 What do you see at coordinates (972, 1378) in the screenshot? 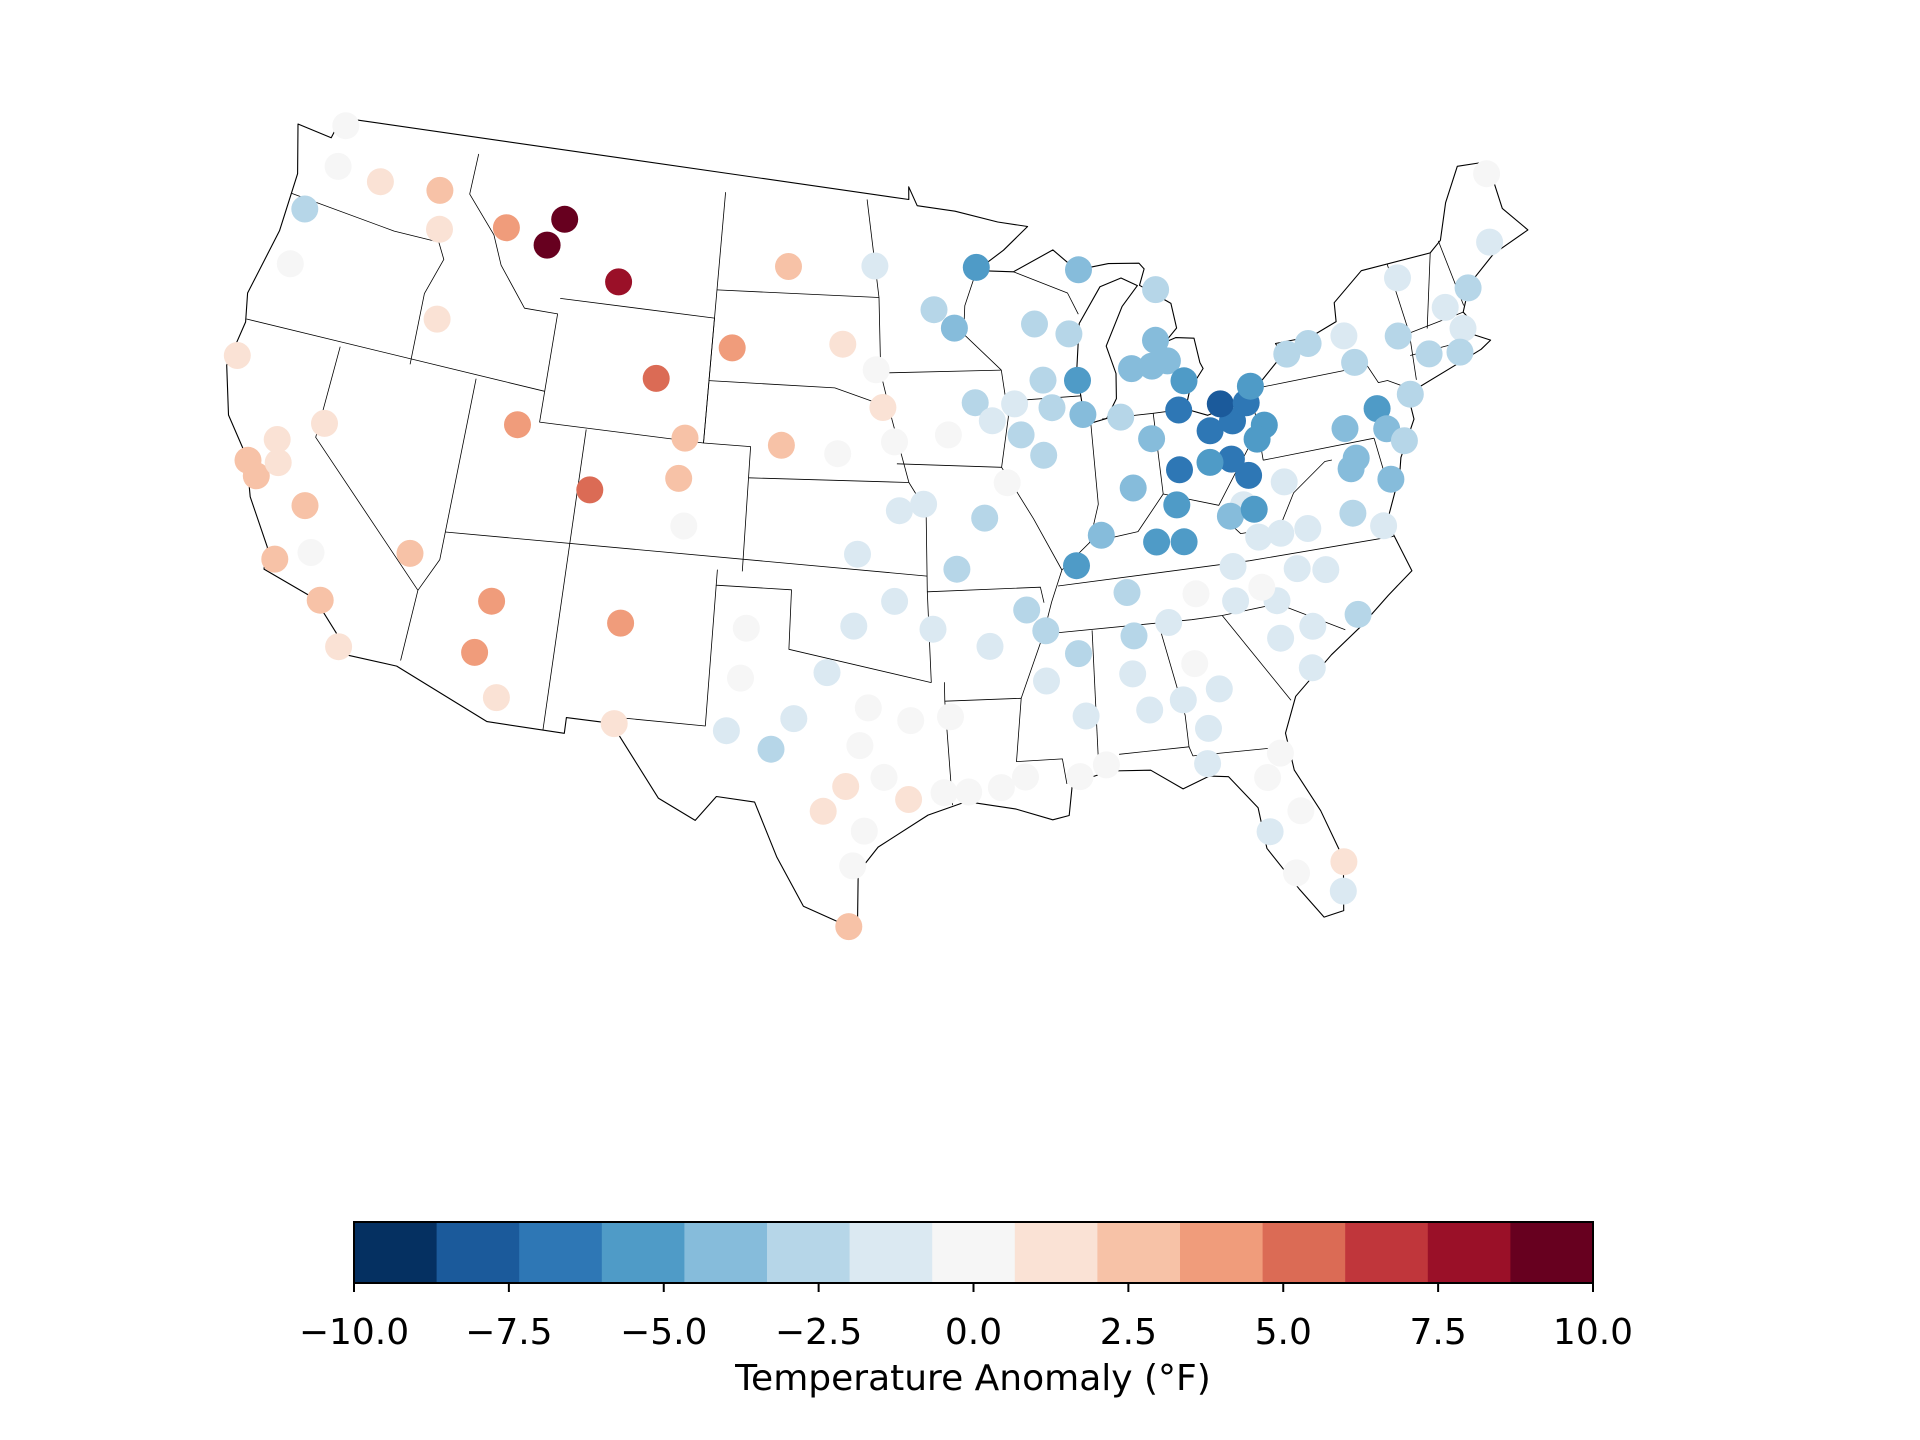
I see `colorbar-label: Temperature Anomaly (°F)` at bounding box center [972, 1378].